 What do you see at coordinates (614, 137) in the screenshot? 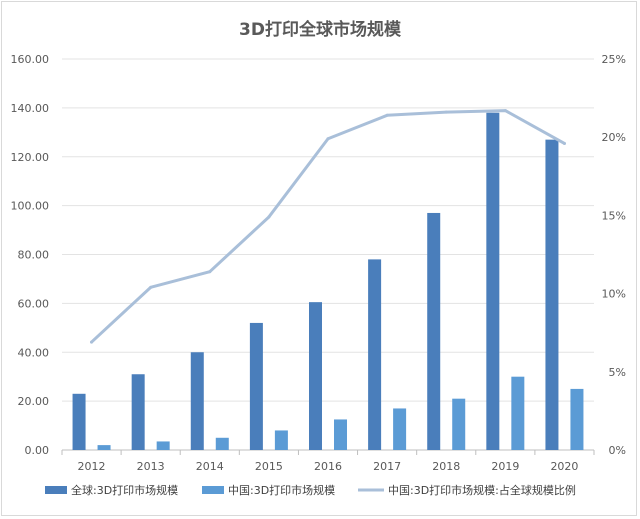
I see `y-right-tick-label: 20%` at bounding box center [614, 137].